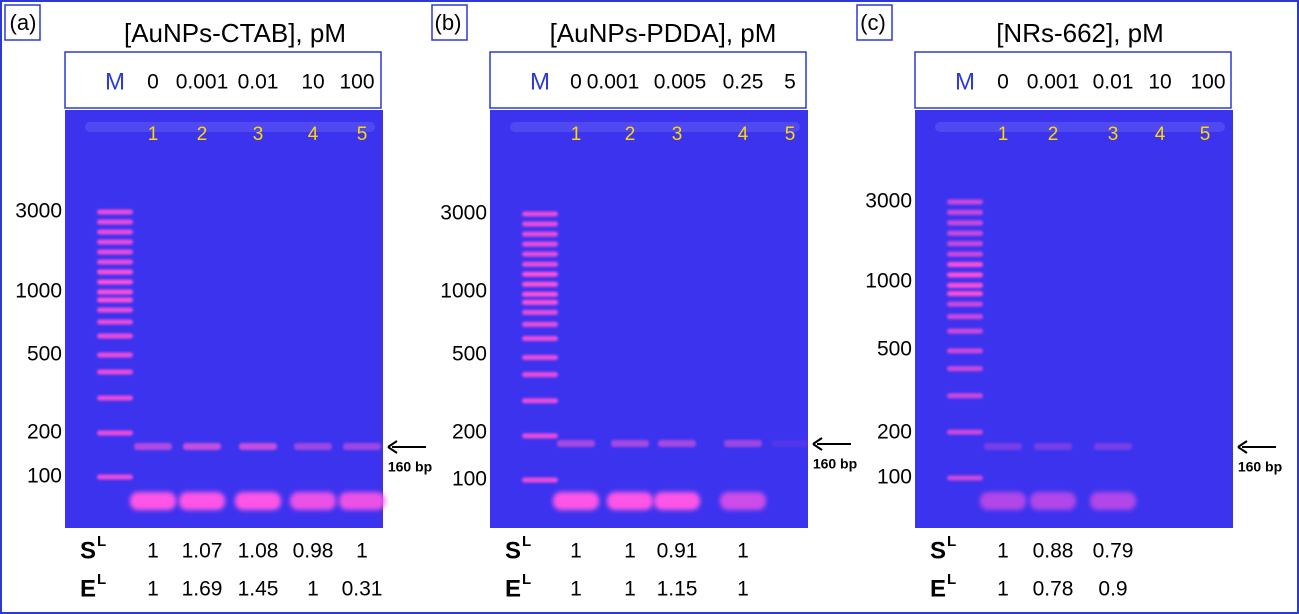  I want to click on marker-label: M, so click(115, 81).